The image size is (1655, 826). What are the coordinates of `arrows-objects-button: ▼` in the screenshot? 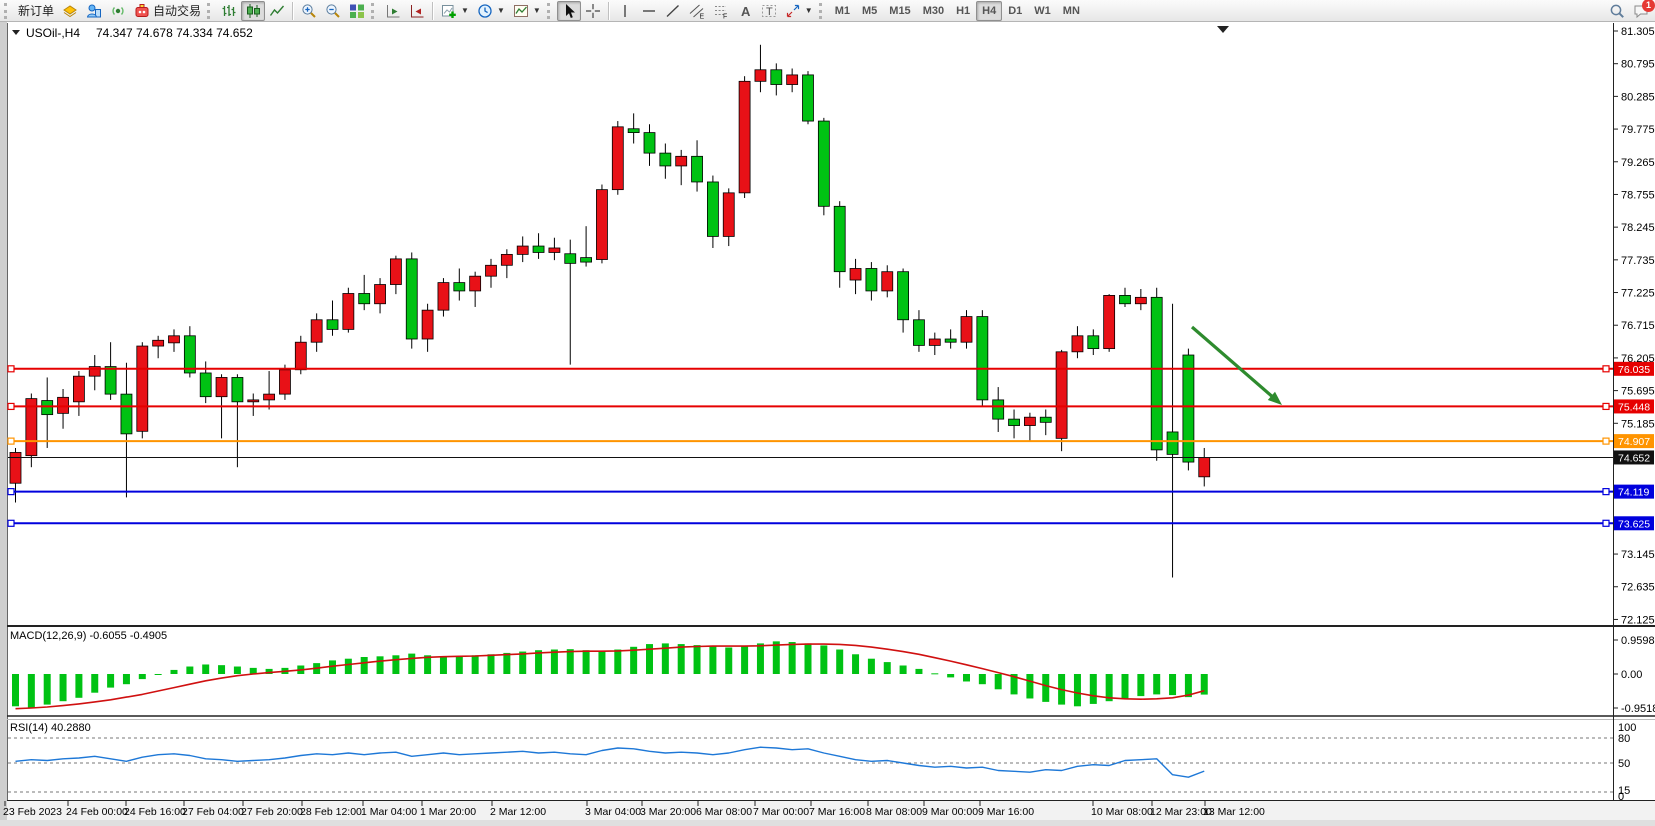 It's located at (799, 11).